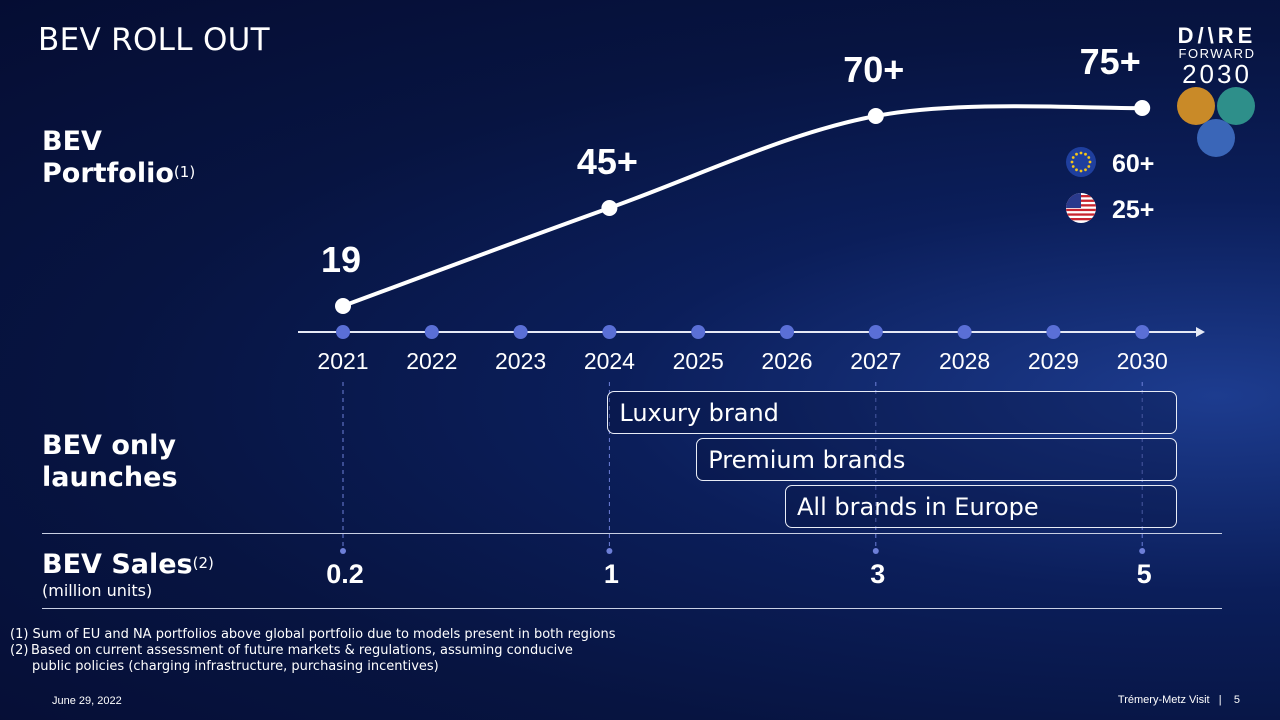 Image resolution: width=1280 pixels, height=720 pixels. What do you see at coordinates (875, 361) in the screenshot?
I see `year-label-2027: 2027` at bounding box center [875, 361].